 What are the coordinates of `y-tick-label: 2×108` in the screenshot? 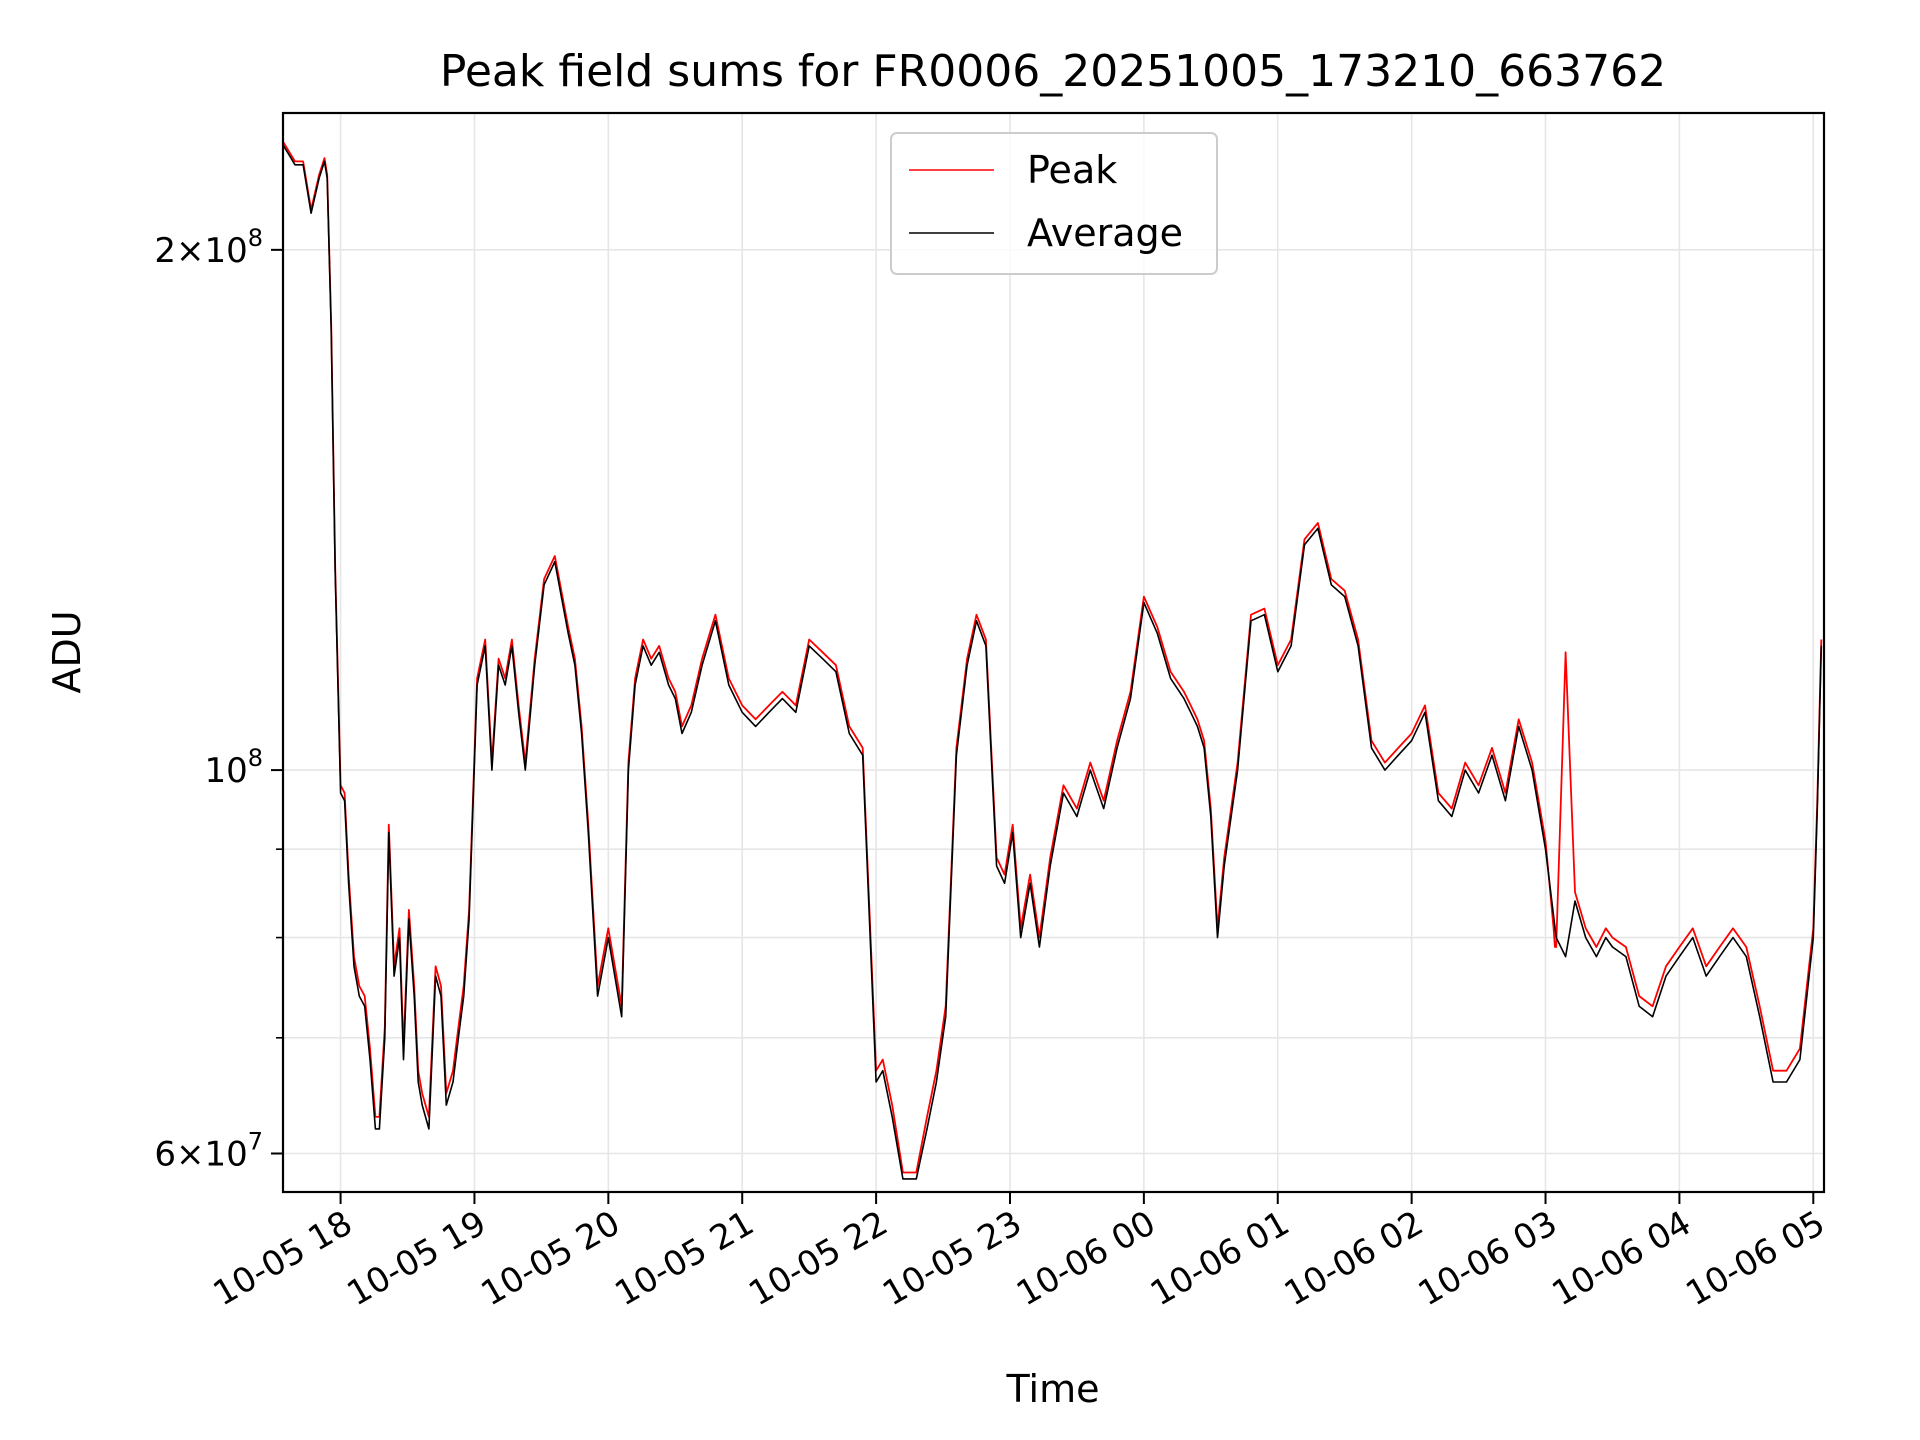 It's located at (208, 247).